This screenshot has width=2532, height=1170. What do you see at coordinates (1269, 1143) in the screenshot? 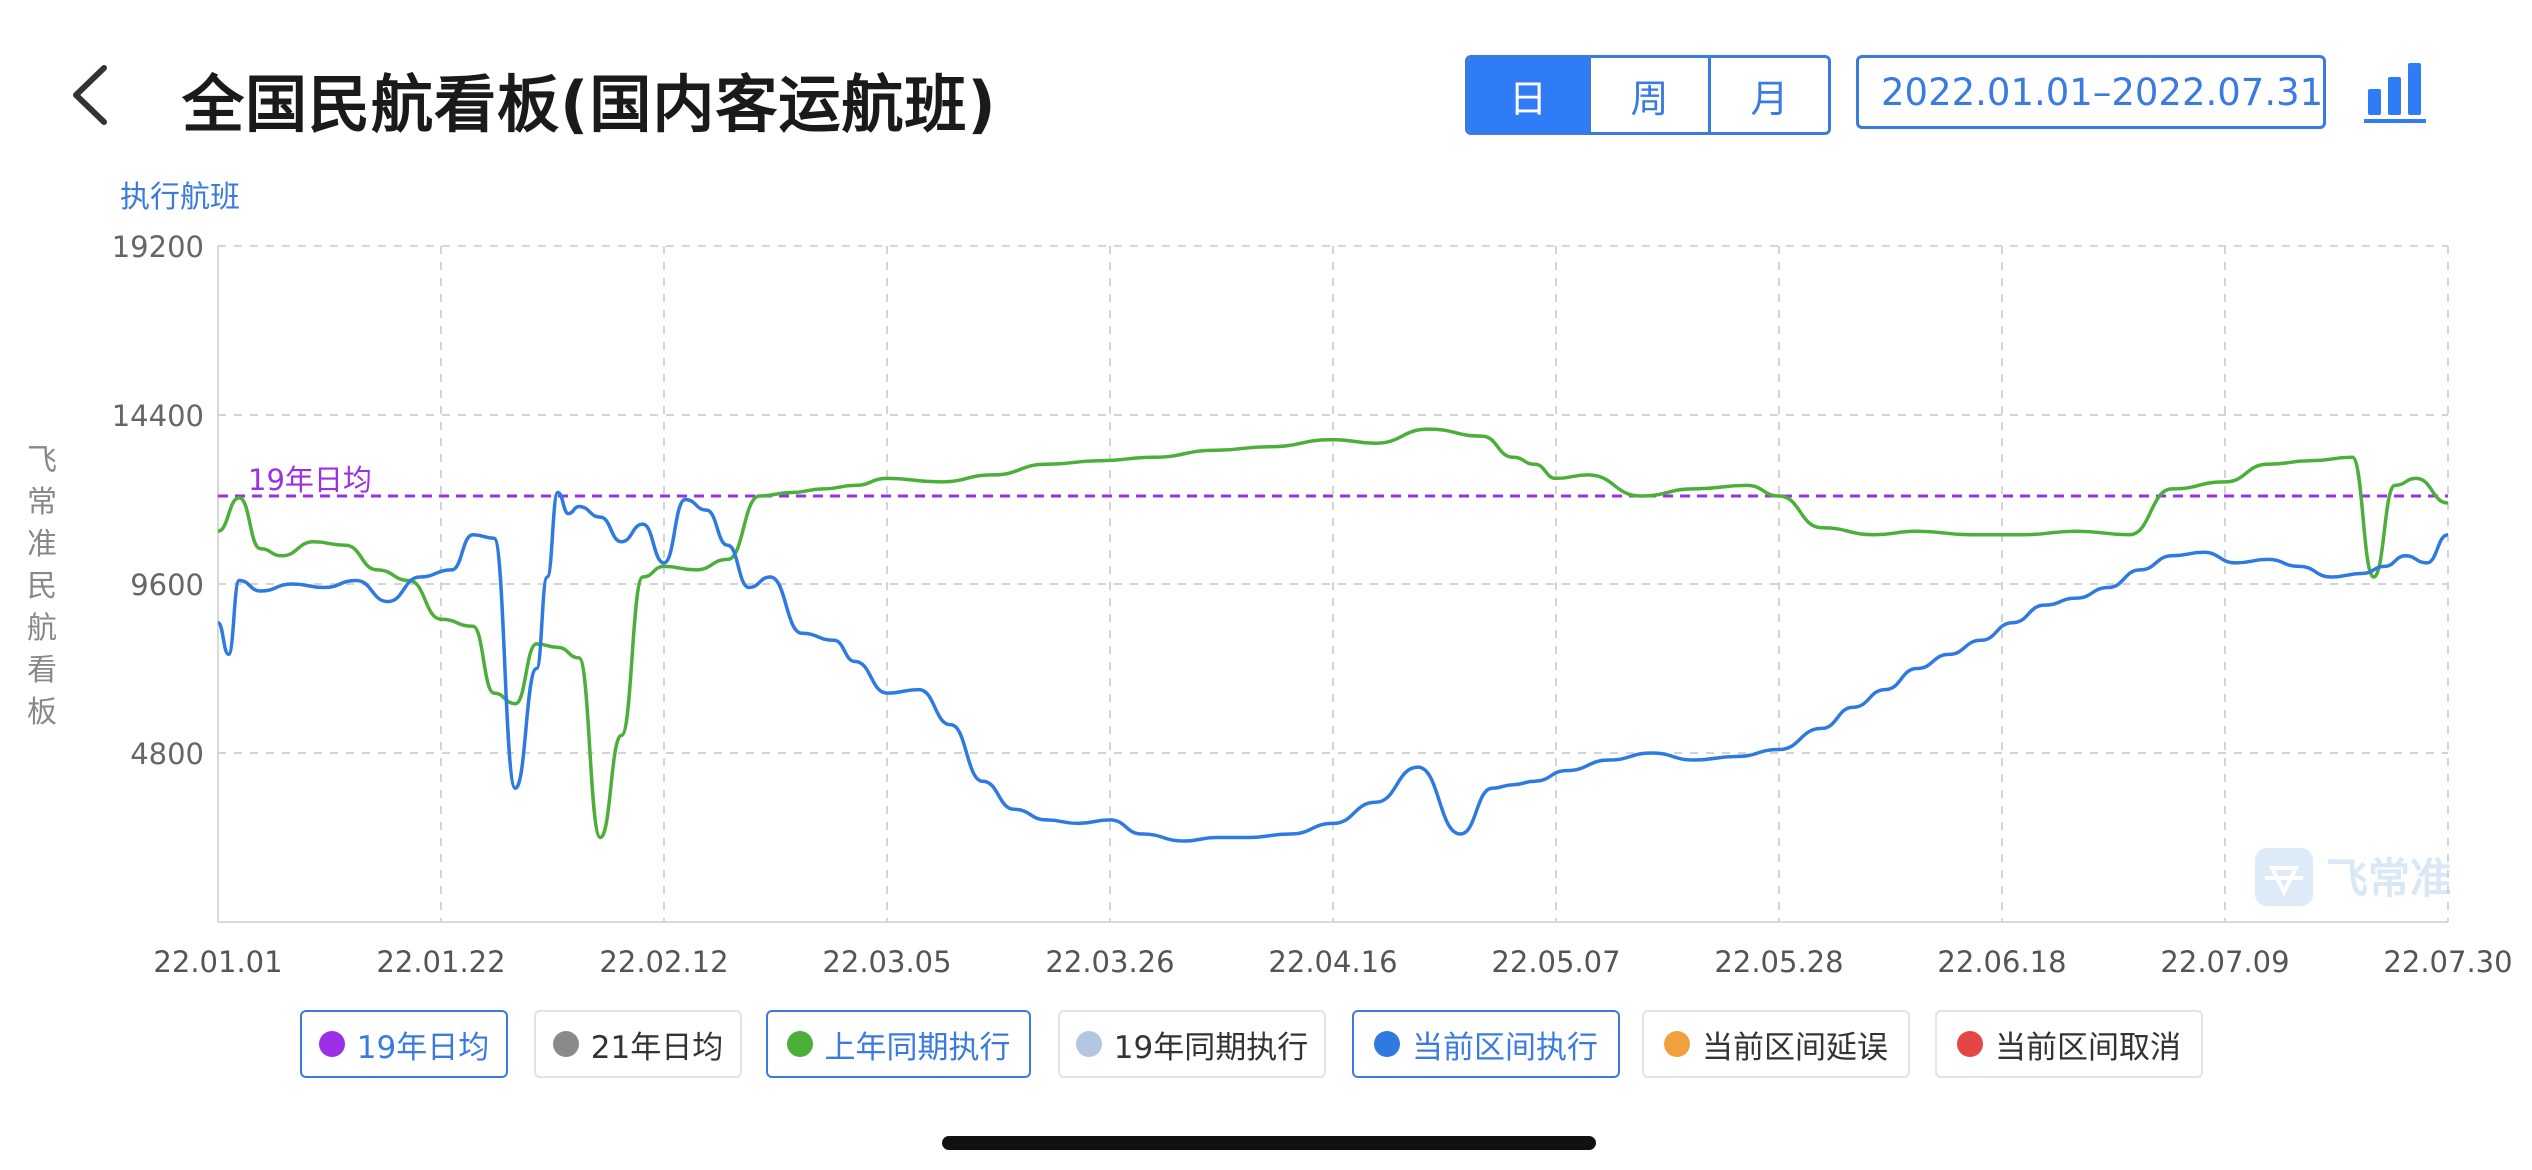
I see `home-indicator` at bounding box center [1269, 1143].